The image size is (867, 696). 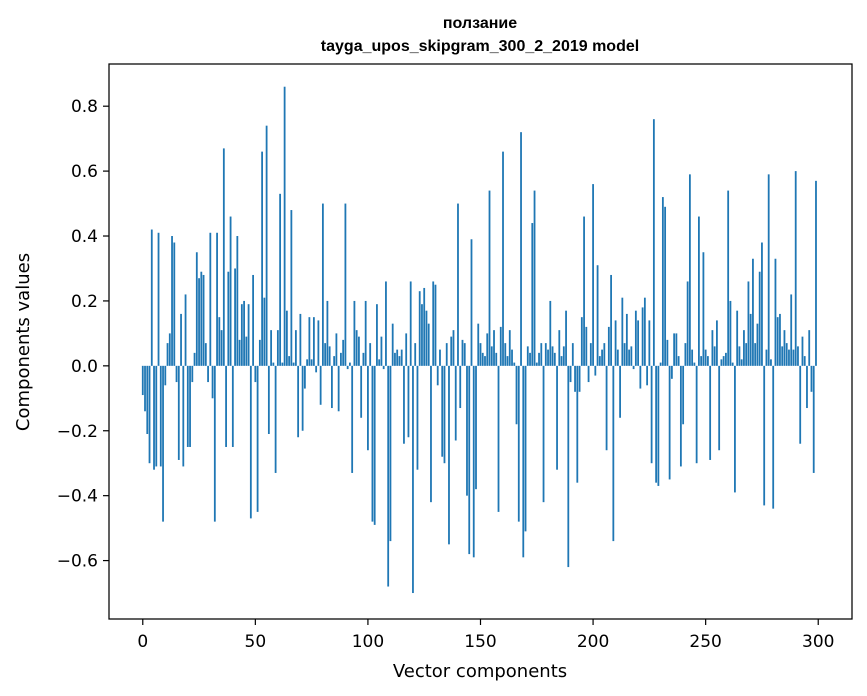 I want to click on x-tick-label: 300, so click(x=818, y=642).